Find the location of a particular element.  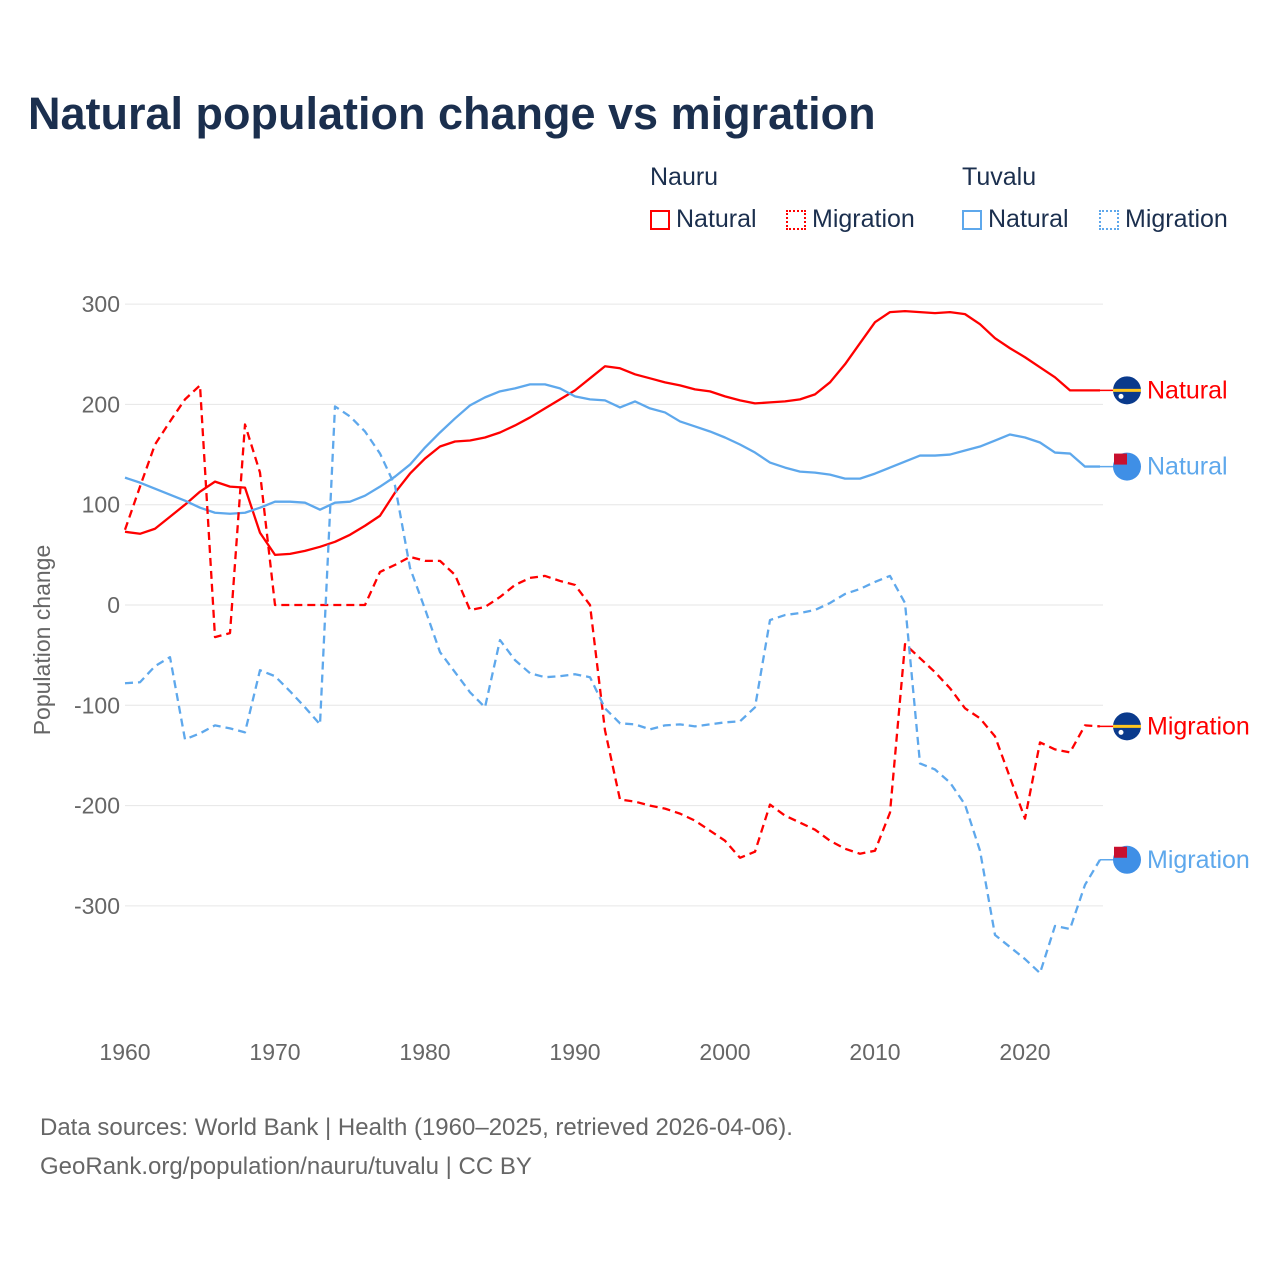

chart-title: Natural population change vs migration is located at coordinates (452, 113).